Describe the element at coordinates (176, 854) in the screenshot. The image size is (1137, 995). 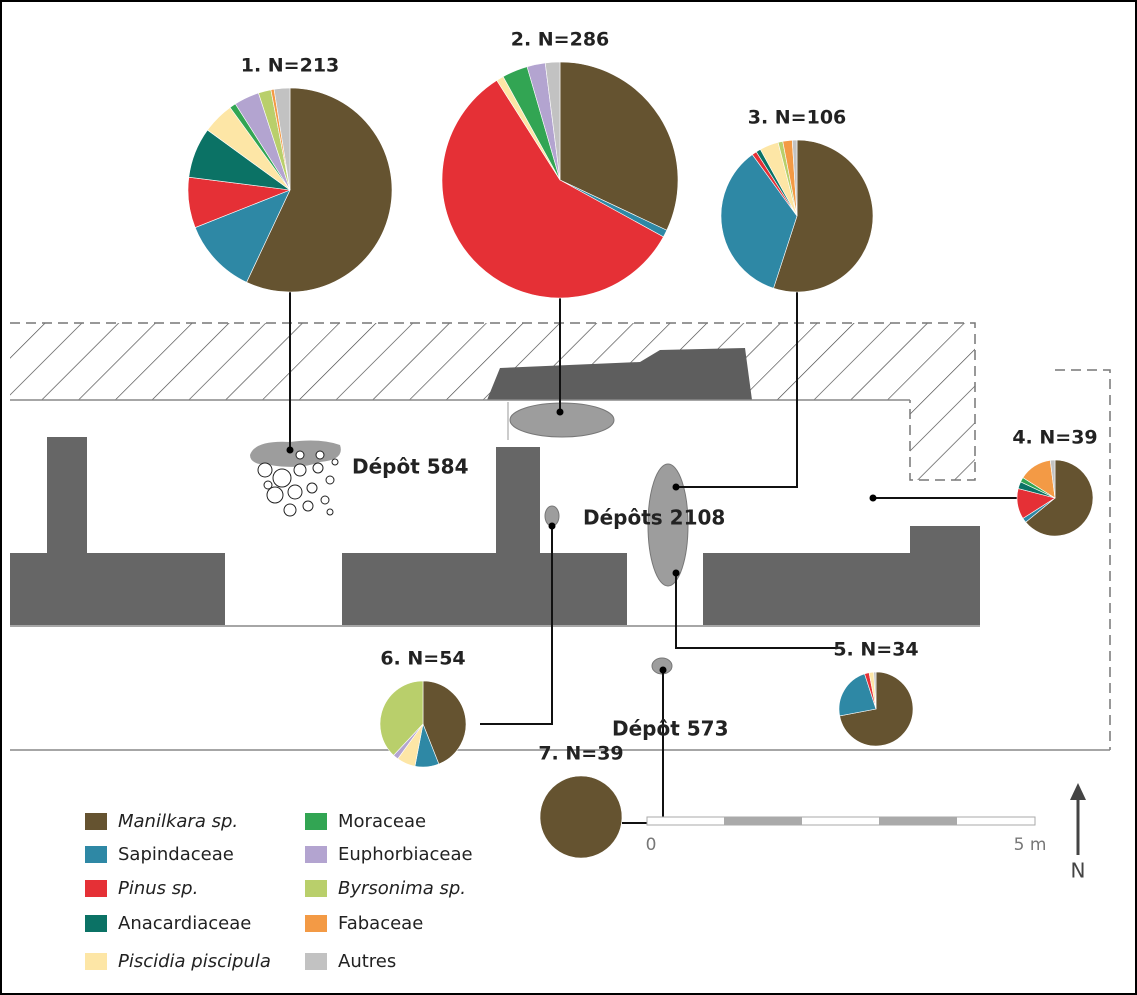
I see `legend-label: Sapindaceae` at that location.